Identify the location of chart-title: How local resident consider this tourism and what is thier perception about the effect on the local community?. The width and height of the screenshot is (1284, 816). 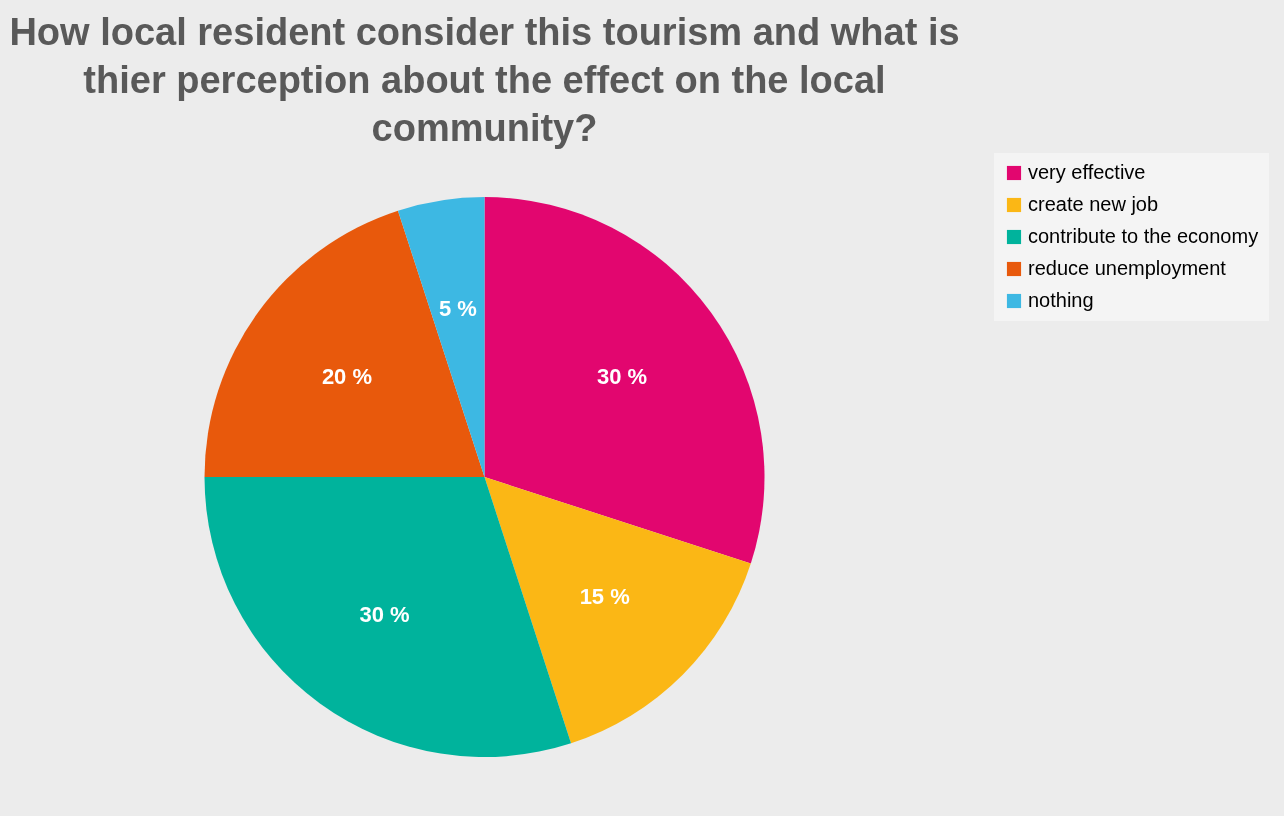
(484, 80).